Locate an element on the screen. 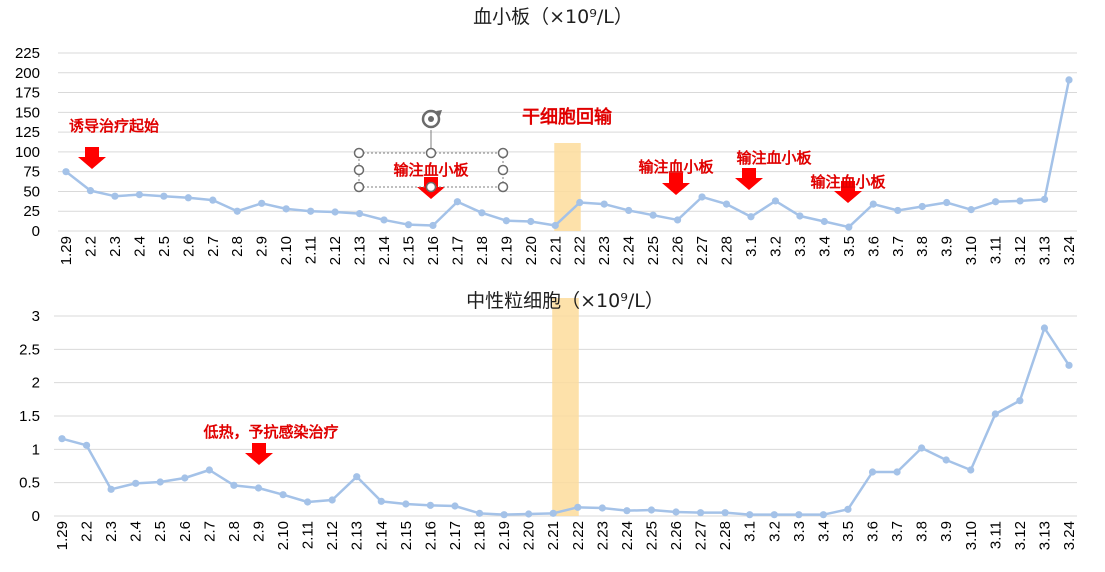  x-tick-label: 2.23 is located at coordinates (604, 250).